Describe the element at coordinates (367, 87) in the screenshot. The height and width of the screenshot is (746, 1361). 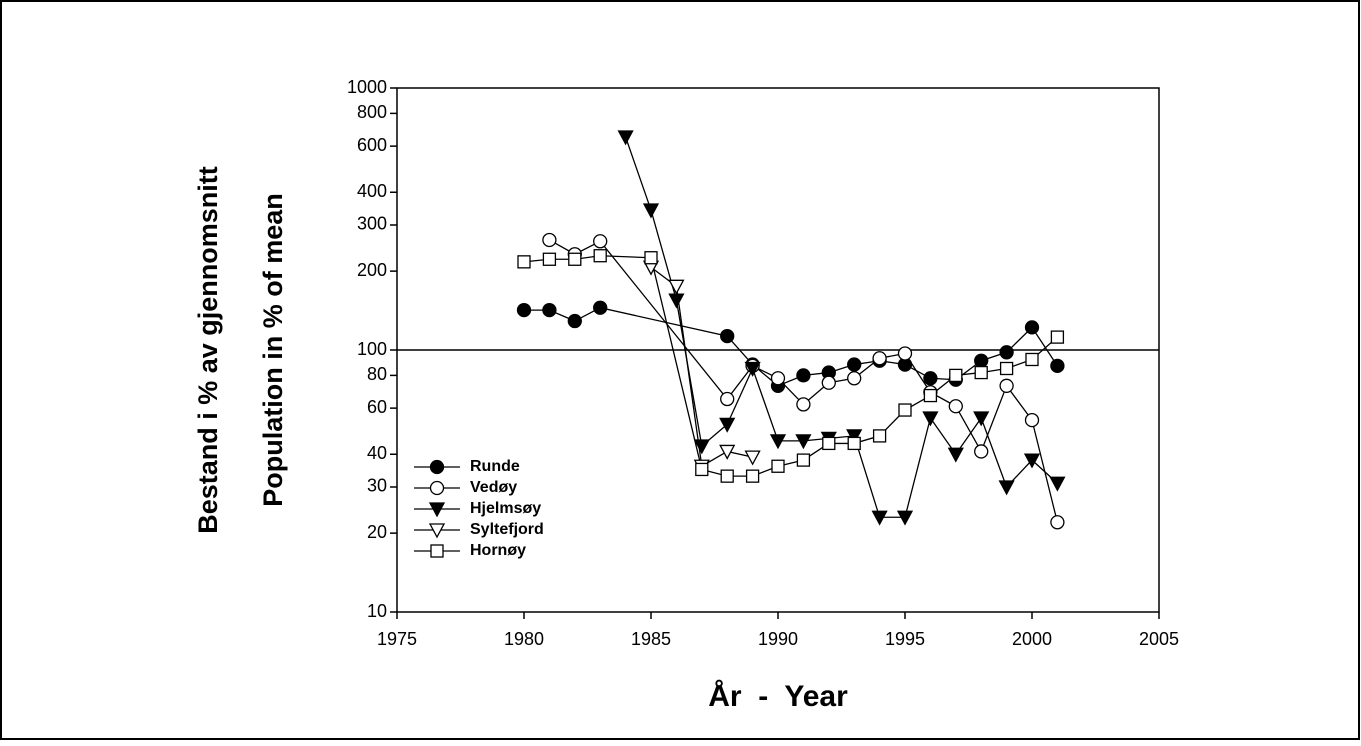
I see `y-tick-label: 1000` at that location.